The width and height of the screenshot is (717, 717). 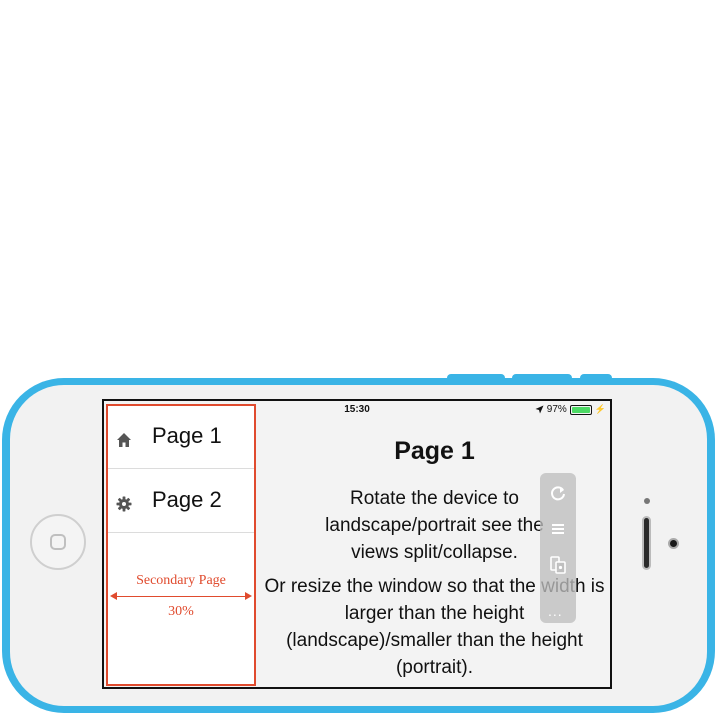 What do you see at coordinates (113, 596) in the screenshot?
I see `width-arrow-left` at bounding box center [113, 596].